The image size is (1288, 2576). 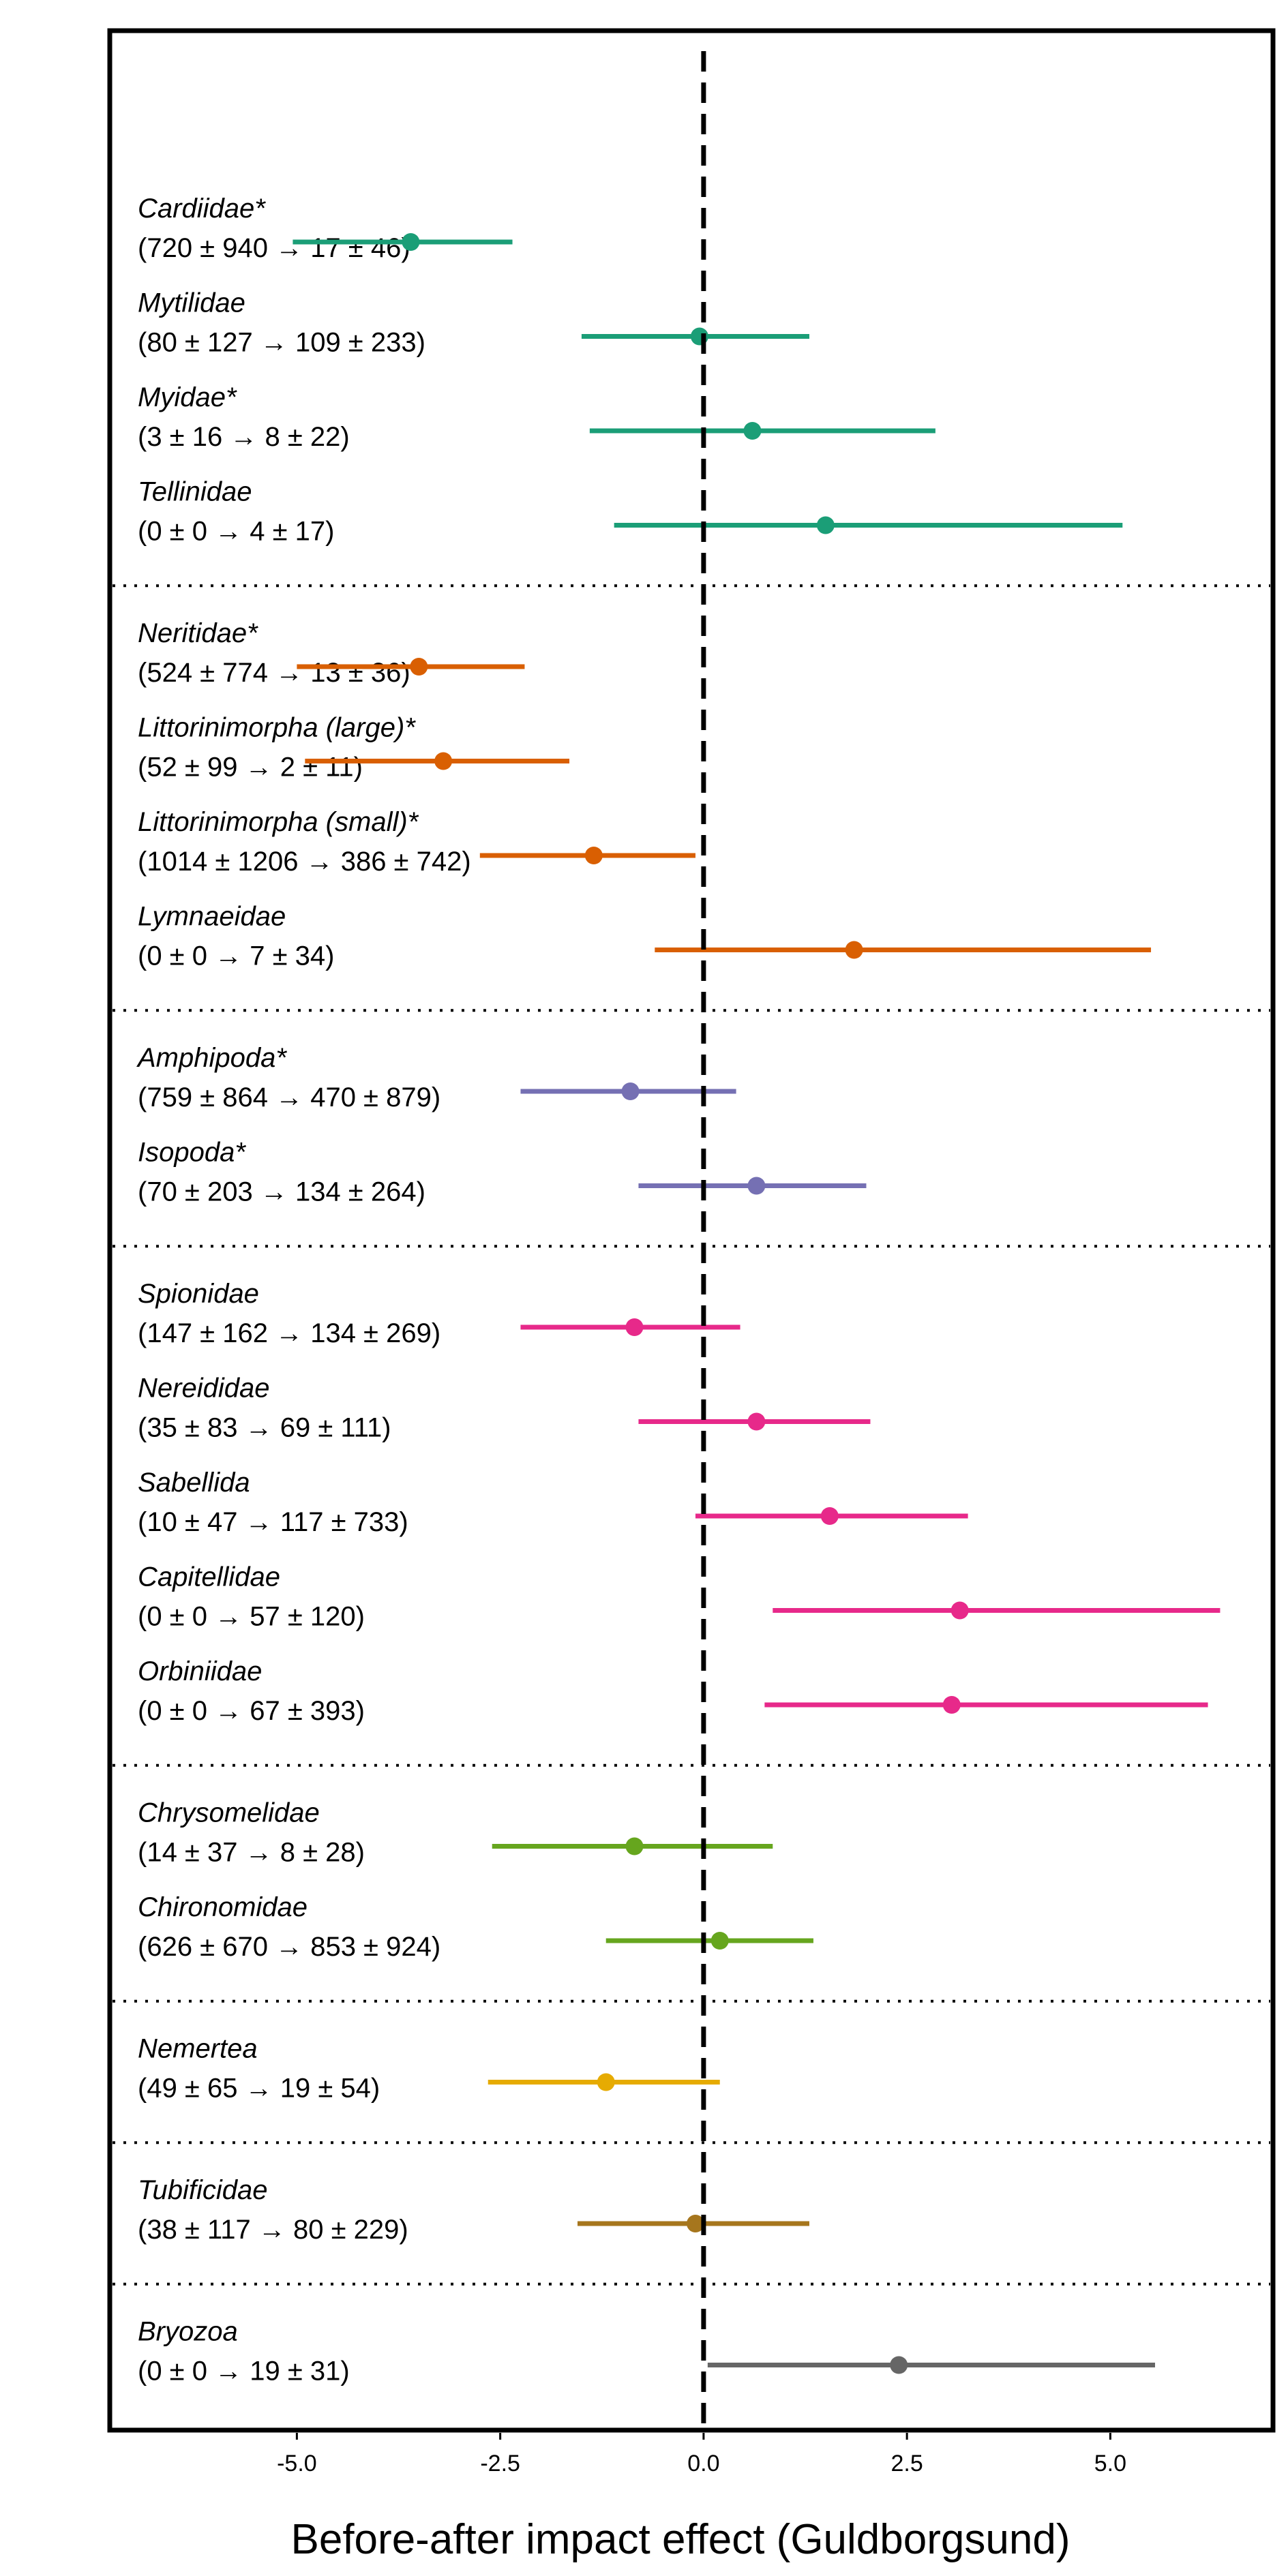 What do you see at coordinates (553, 1502) in the screenshot?
I see `forest-row: Sabellida (10 ± 47 → 117 ± 733)` at bounding box center [553, 1502].